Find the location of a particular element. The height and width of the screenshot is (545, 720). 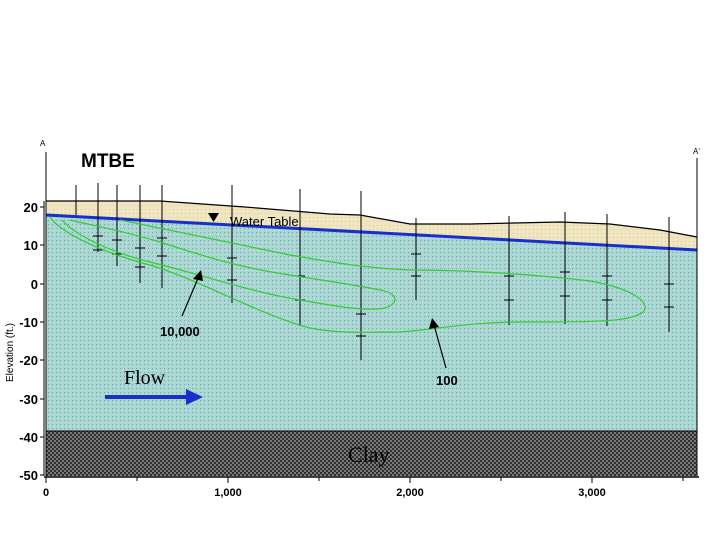

y-axis-title: Elevation (ft.) is located at coordinates (10, 352).